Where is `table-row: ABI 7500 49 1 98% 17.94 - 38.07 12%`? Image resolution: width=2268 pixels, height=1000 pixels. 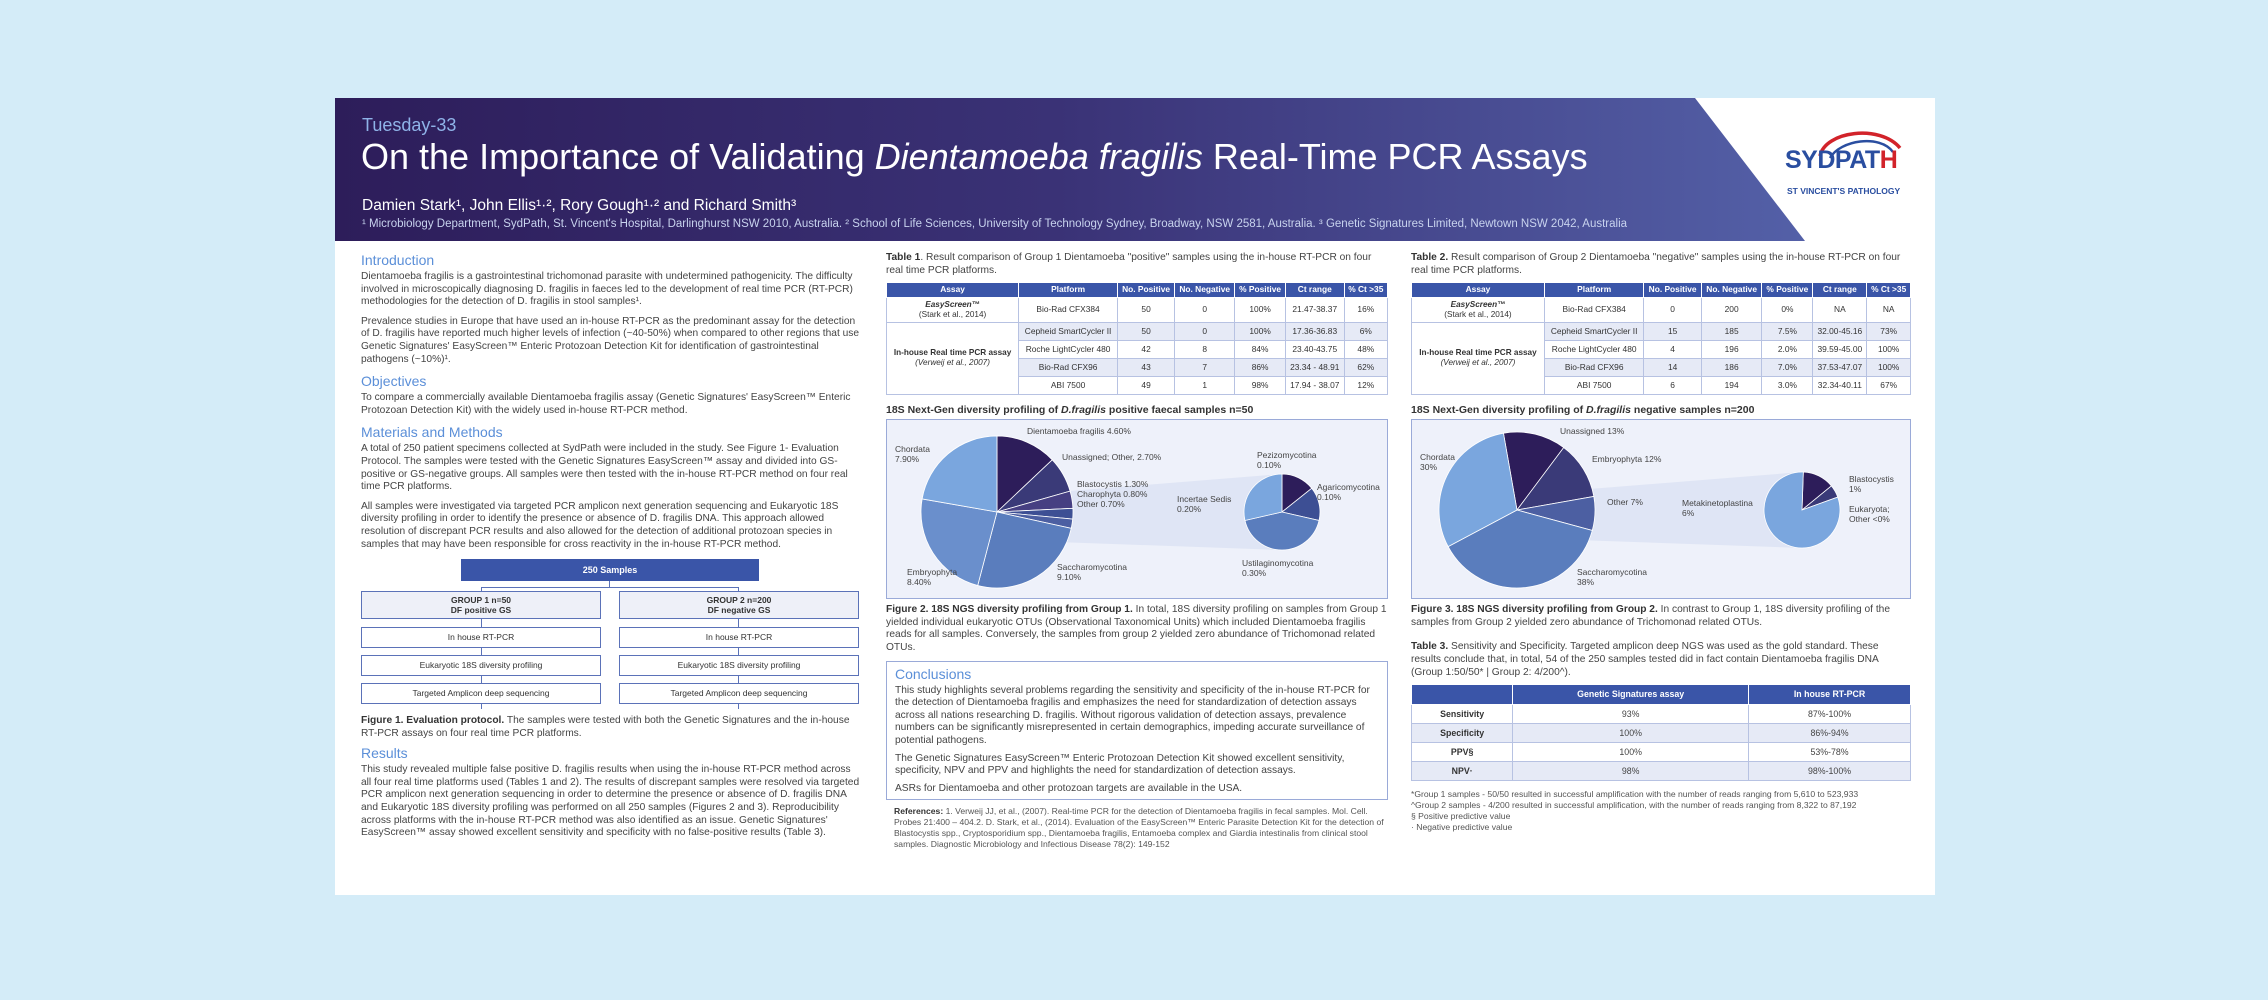
table-row: ABI 7500 49 1 98% 17.94 - 38.07 12% is located at coordinates (1138, 385).